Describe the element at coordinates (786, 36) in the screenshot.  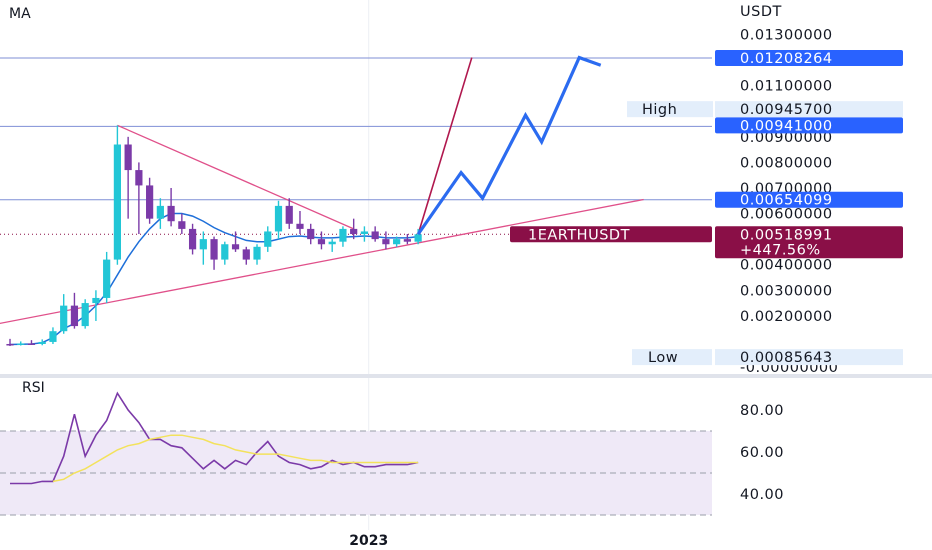
I see `price-tick-label: 0.01300000` at that location.